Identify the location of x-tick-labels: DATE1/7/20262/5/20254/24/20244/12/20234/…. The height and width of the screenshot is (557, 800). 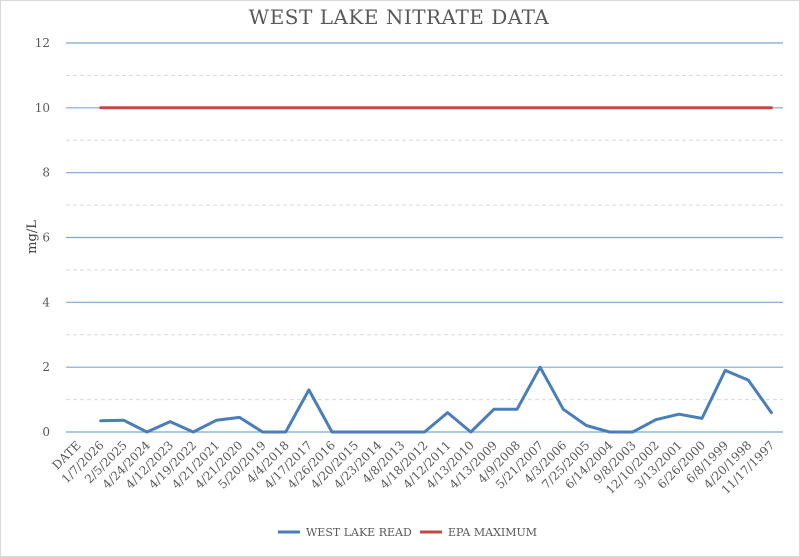
(413, 467).